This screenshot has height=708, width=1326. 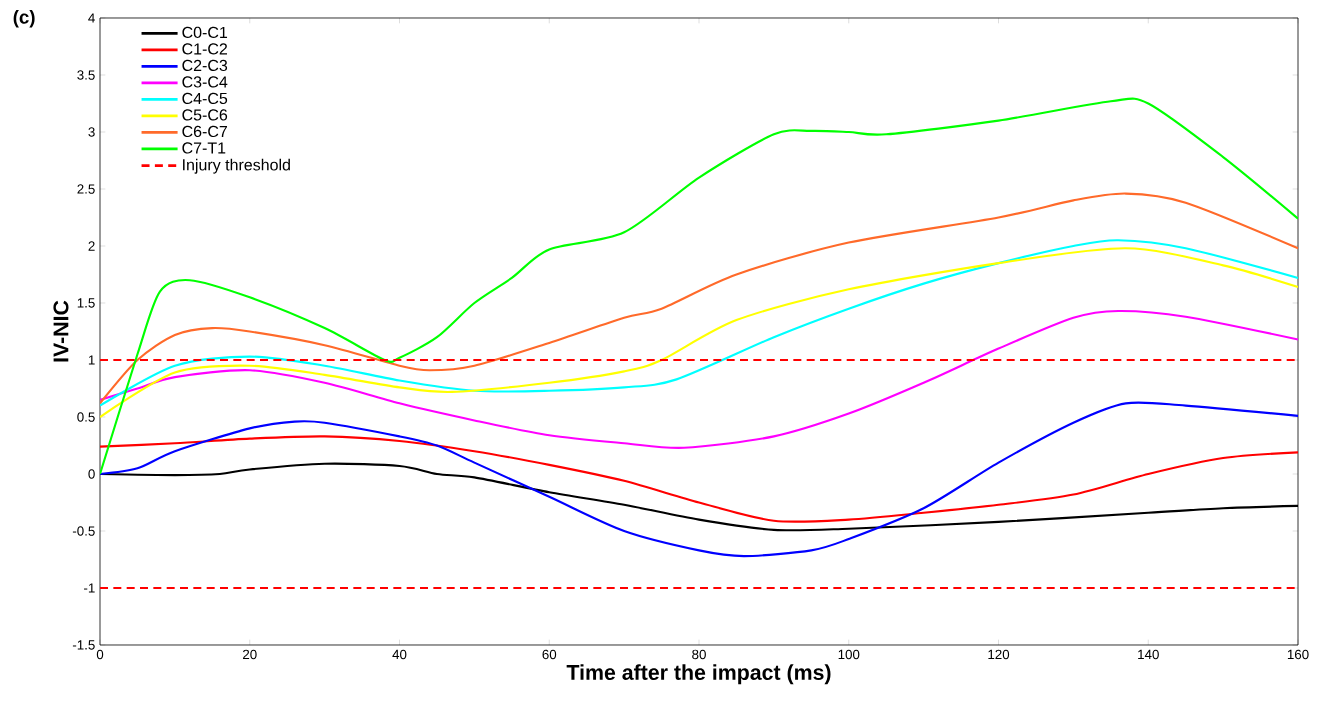 I want to click on y-tick-label: 4, so click(x=91, y=18).